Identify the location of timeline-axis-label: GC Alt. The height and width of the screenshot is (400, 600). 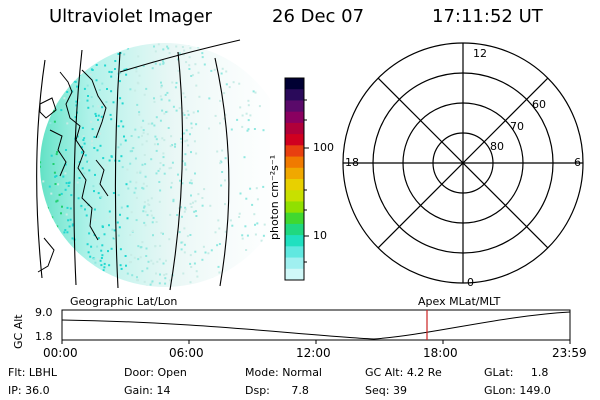
(18, 331).